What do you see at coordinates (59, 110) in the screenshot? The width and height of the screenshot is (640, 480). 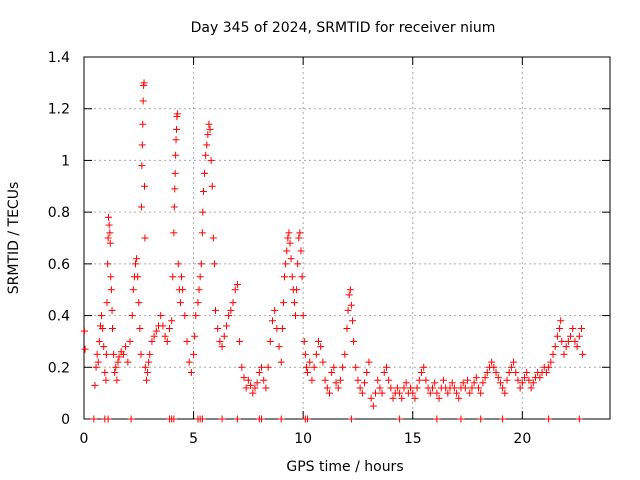 I see `y-tick-label: 1.2` at bounding box center [59, 110].